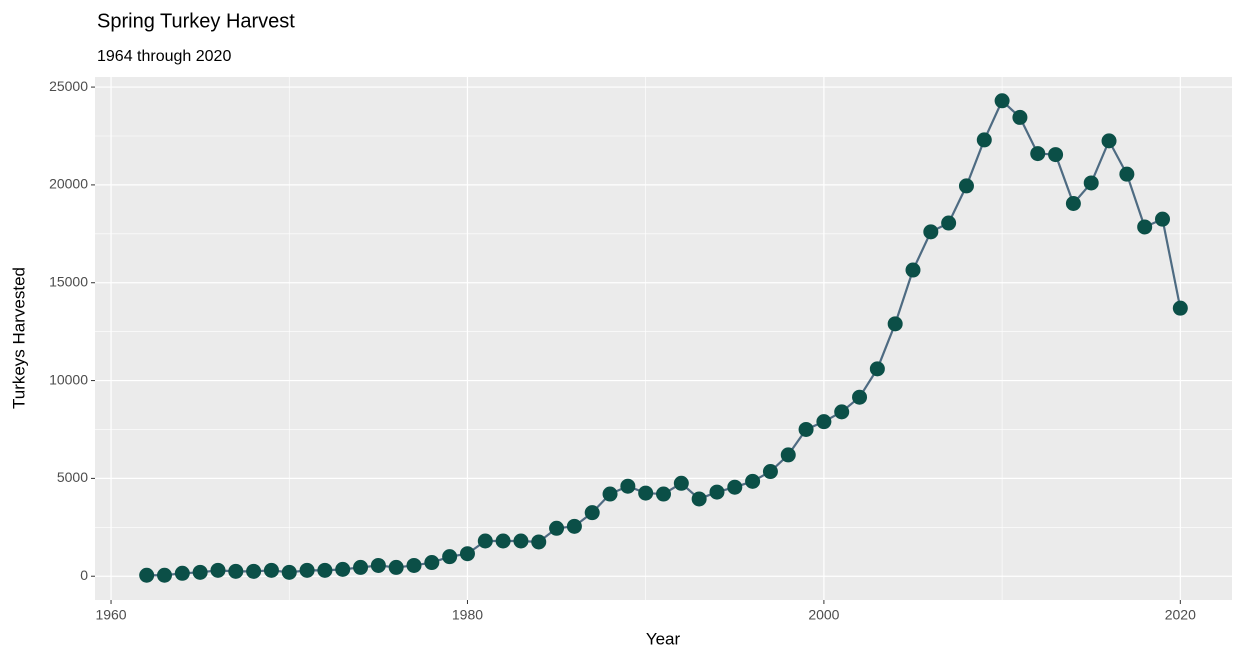  I want to click on x-tick-label: 1960, so click(110, 615).